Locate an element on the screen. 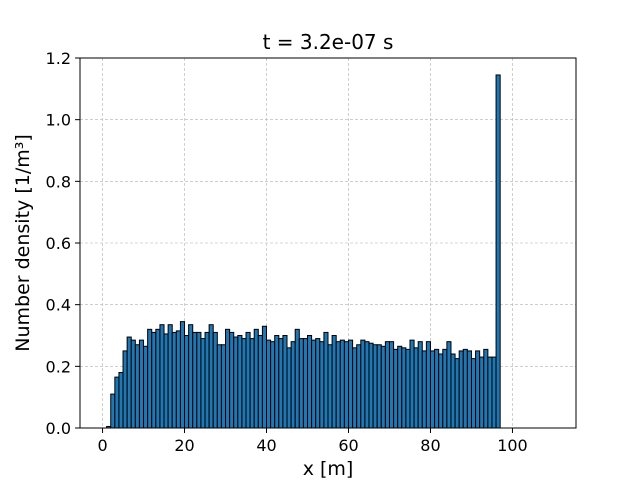  x-tick-label-5: 100 is located at coordinates (512, 445).